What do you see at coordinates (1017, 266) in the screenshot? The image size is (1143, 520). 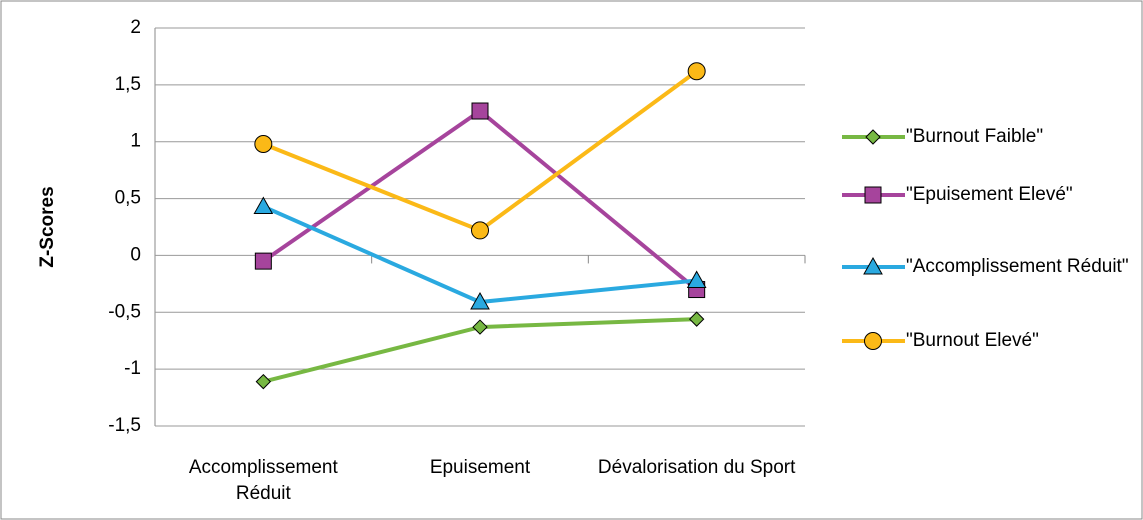 I see `legend-label: "Accomplissement Réduit"` at bounding box center [1017, 266].